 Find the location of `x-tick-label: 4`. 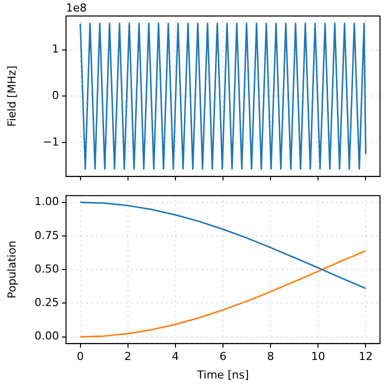

x-tick-label: 4 is located at coordinates (175, 357).